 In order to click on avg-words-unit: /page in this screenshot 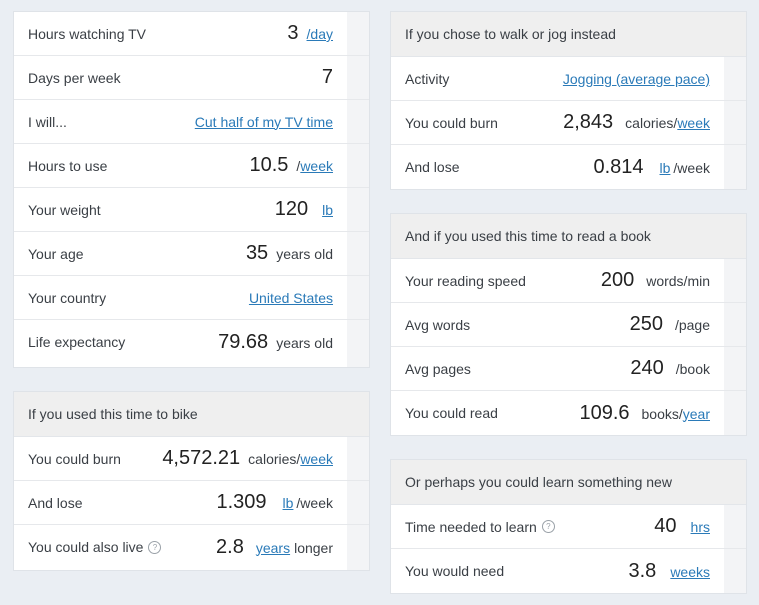, I will do `click(692, 325)`.